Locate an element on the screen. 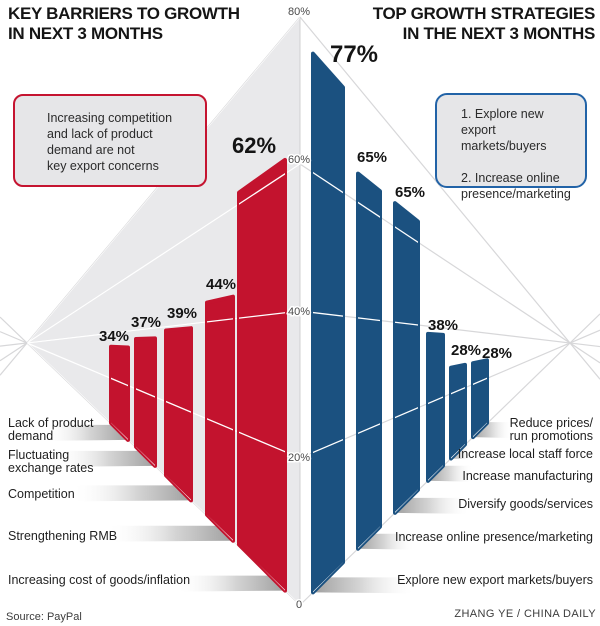 This screenshot has width=600, height=626. value-label-barrier-1: 37% is located at coordinates (146, 322).